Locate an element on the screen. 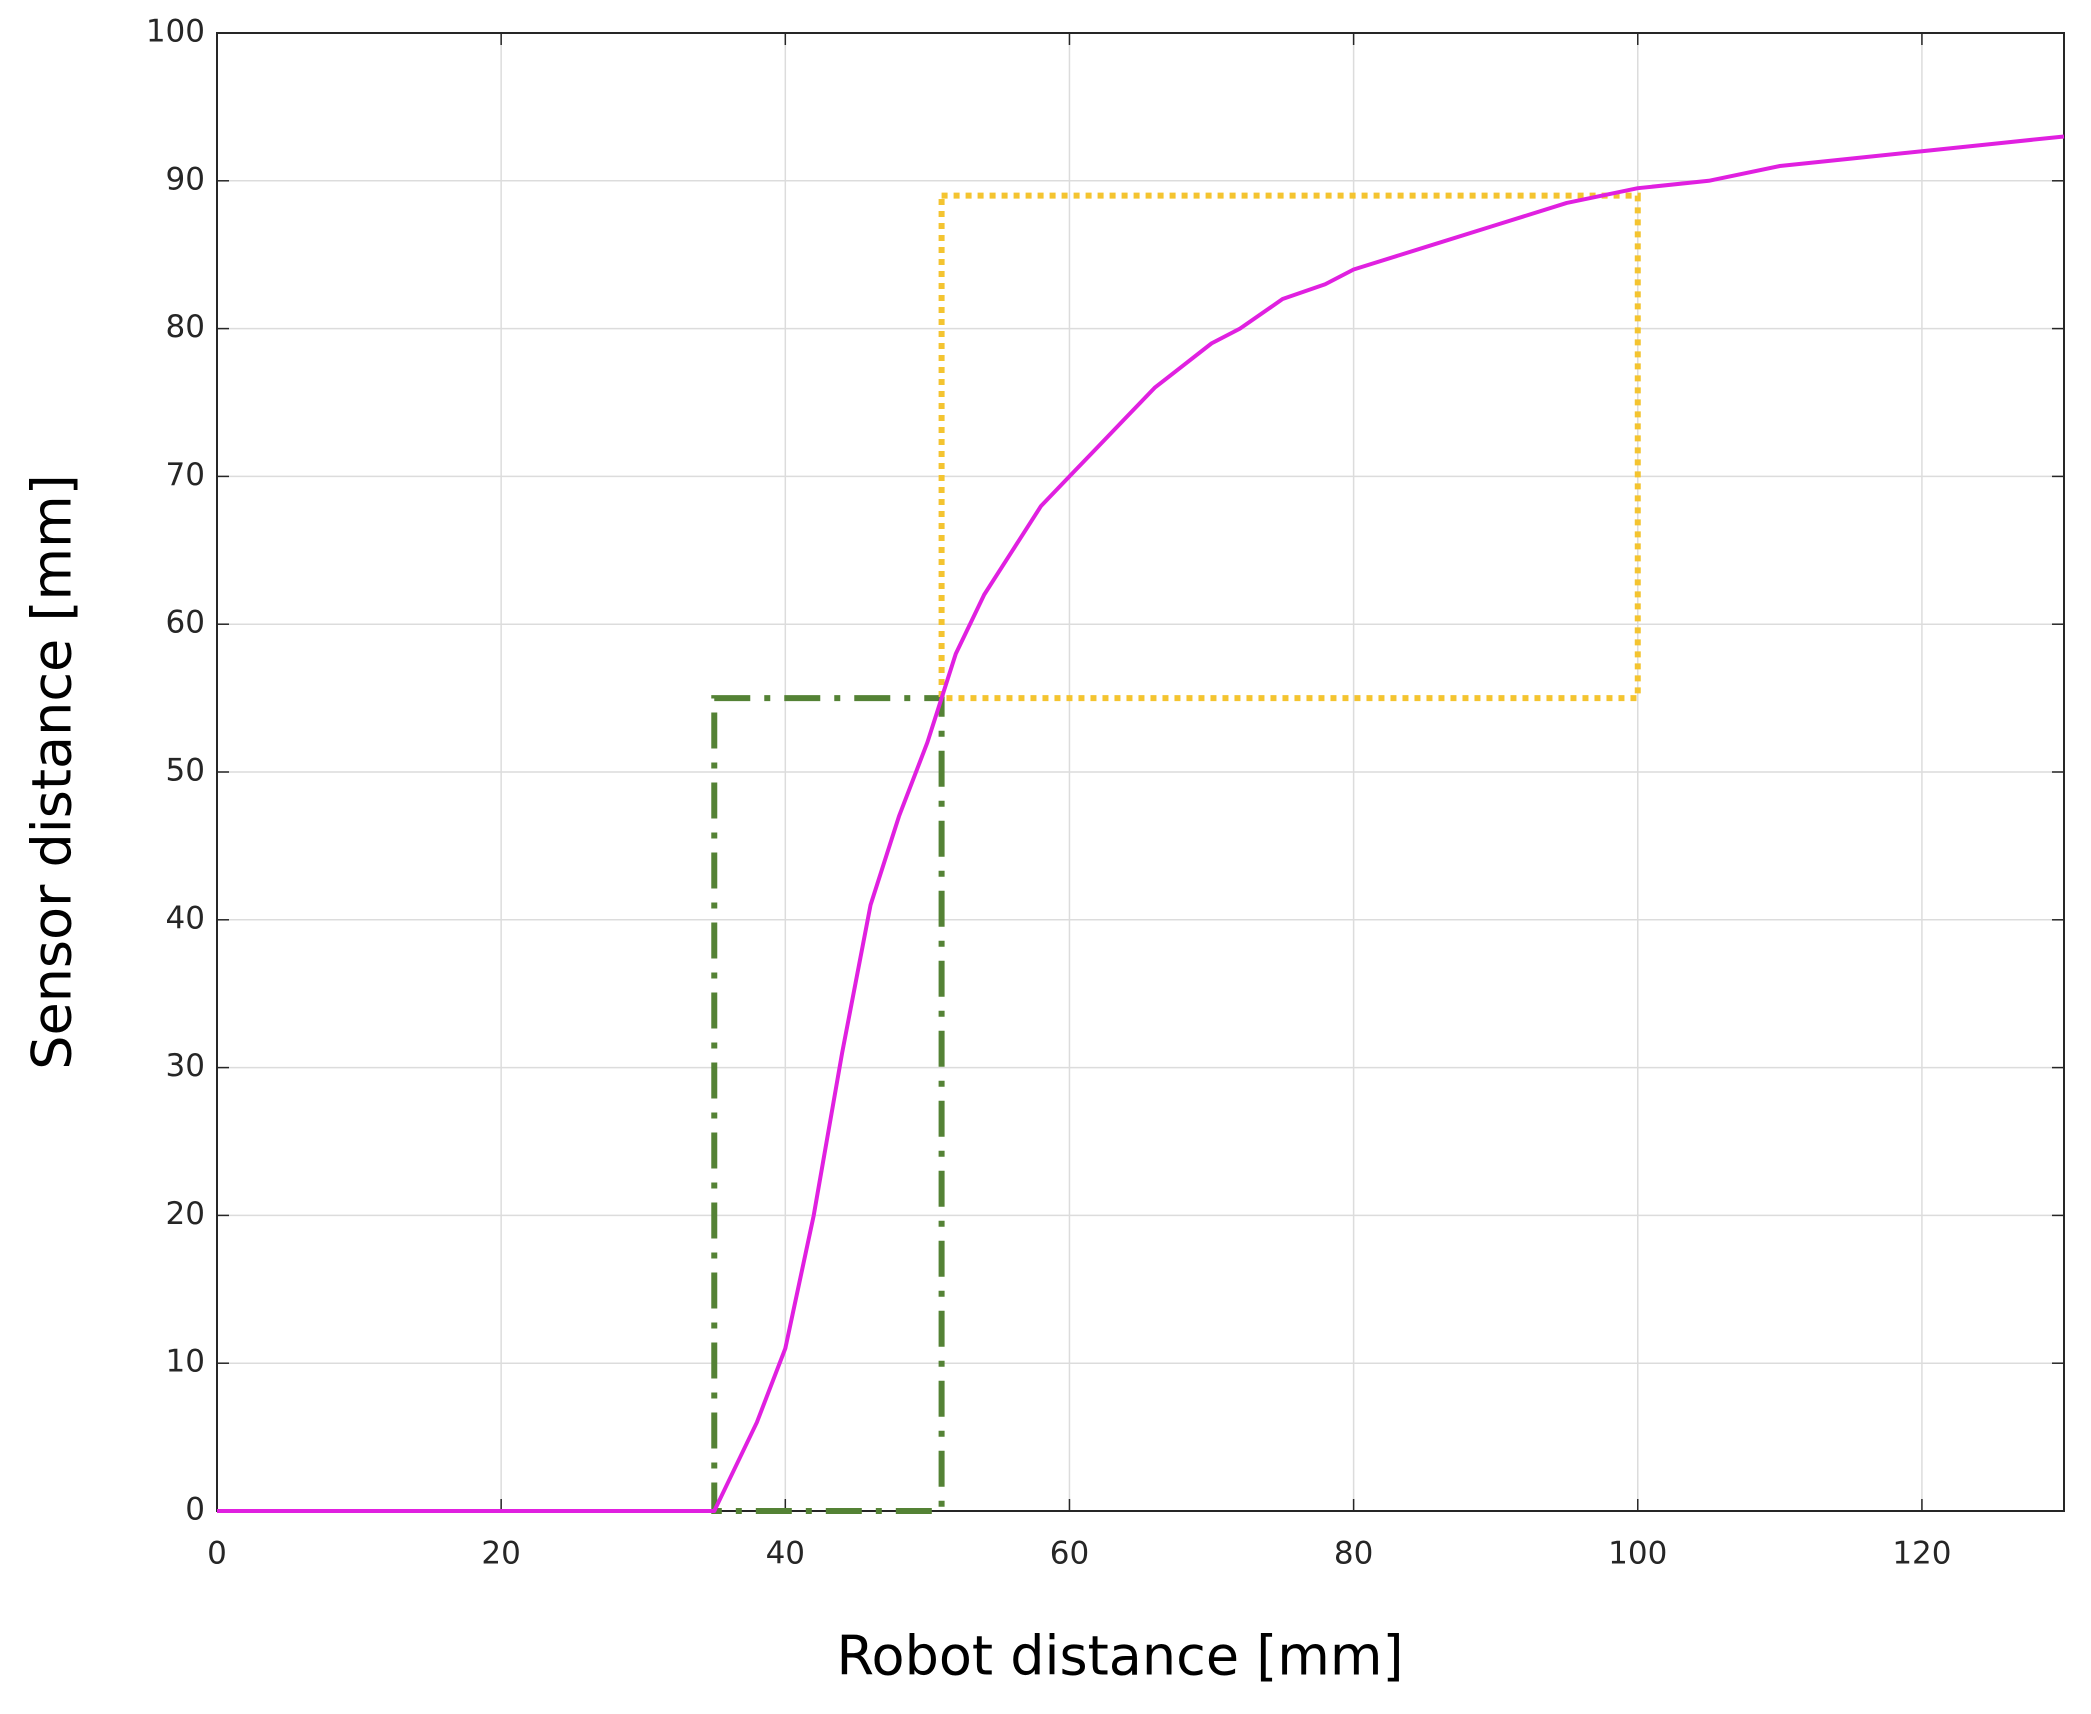  y-tick-label: 60 is located at coordinates (185, 623).